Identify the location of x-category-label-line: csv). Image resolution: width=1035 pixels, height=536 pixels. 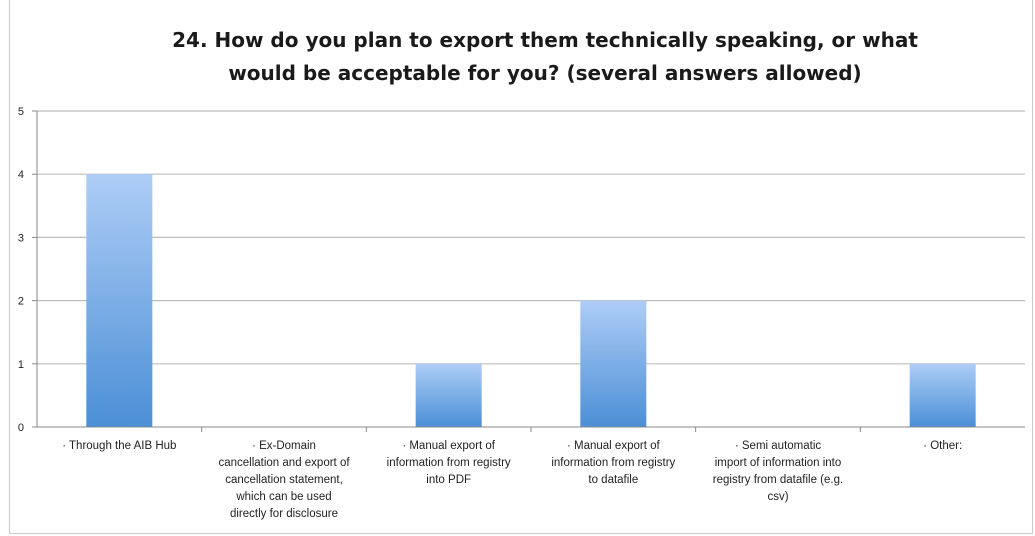
(777, 497).